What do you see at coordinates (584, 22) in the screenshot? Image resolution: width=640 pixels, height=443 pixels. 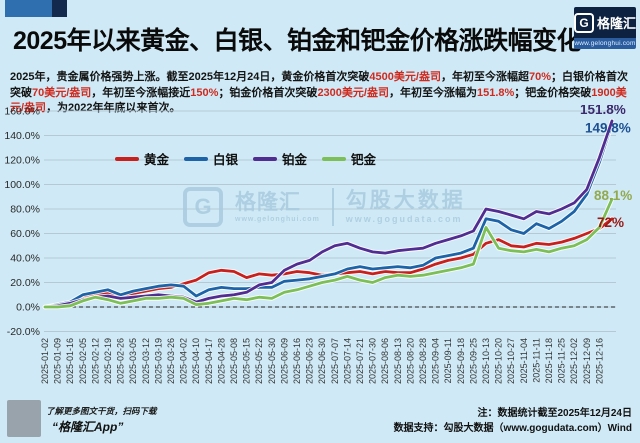 I see `gelonghui-g-icon: G` at bounding box center [584, 22].